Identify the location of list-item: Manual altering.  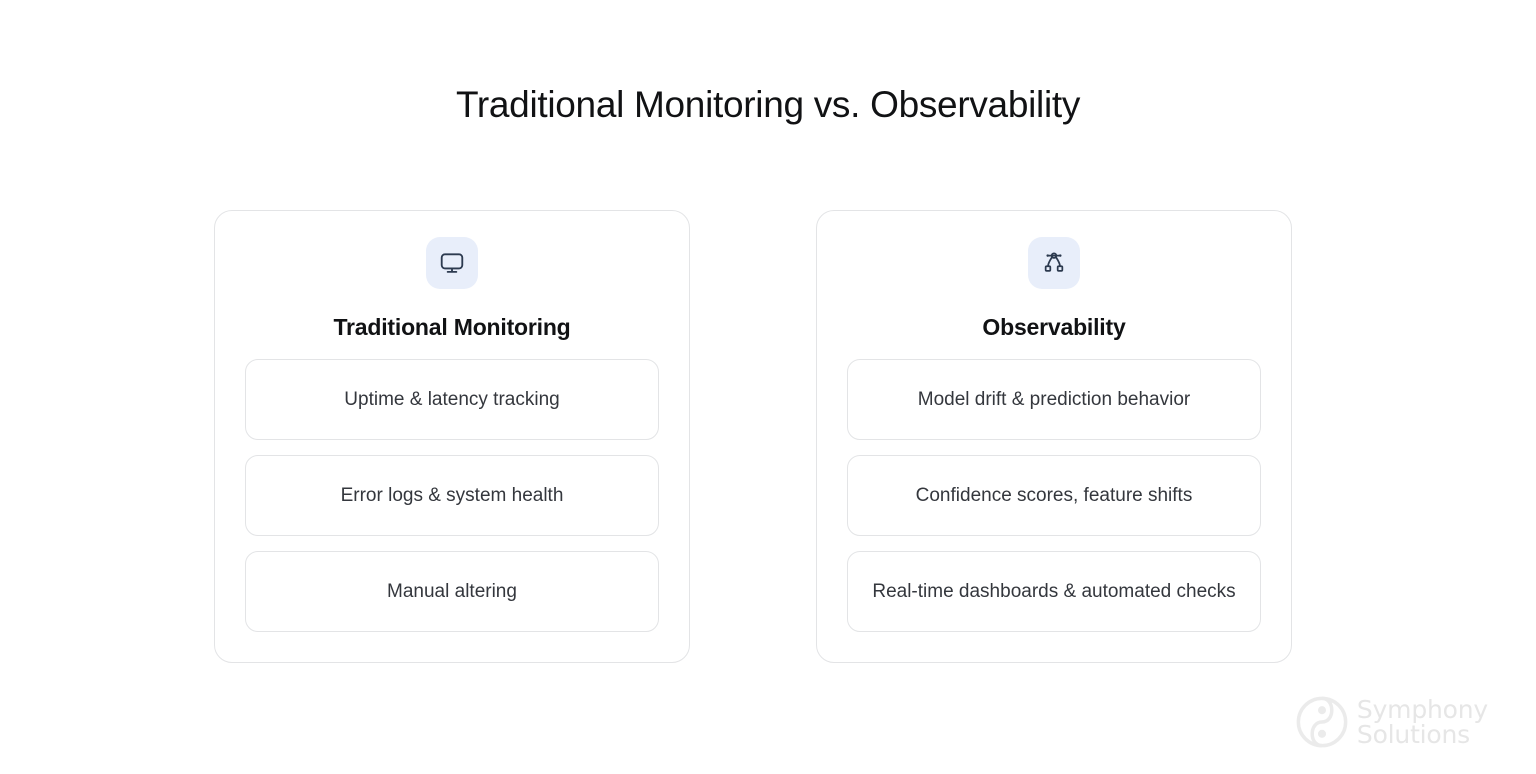
(452, 591).